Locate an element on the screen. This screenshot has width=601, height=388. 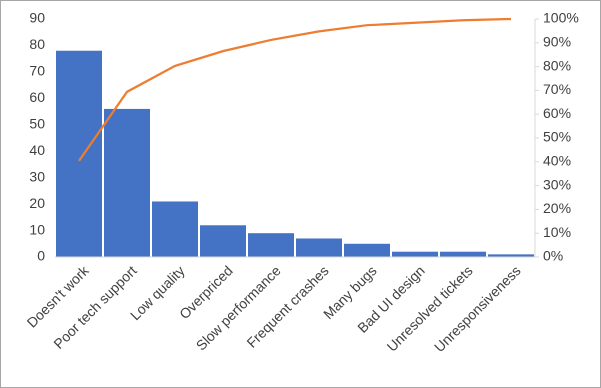
y-tick-label: 10 is located at coordinates (37, 229).